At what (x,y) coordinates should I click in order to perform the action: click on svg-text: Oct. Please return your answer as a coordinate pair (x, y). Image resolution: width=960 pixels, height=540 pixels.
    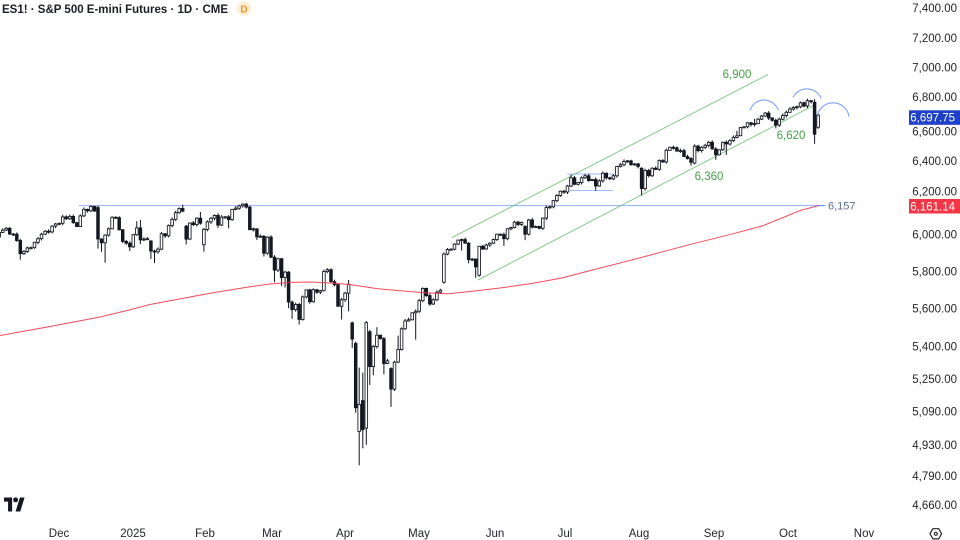
    Looking at the image, I should click on (788, 534).